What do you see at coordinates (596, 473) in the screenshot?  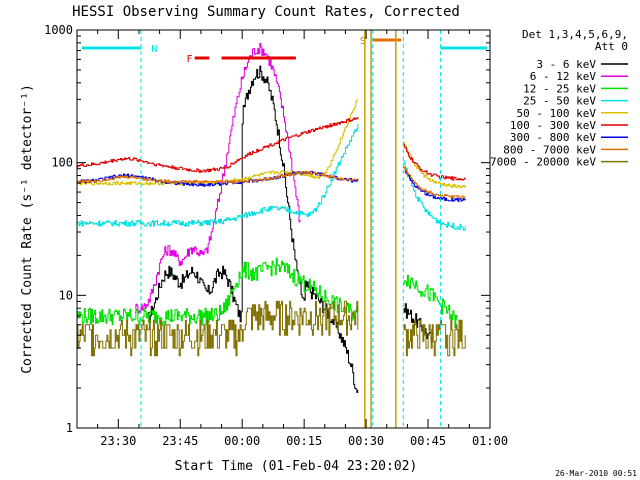 I see `footer-date: 26-Mar-2010 00:51` at bounding box center [596, 473].